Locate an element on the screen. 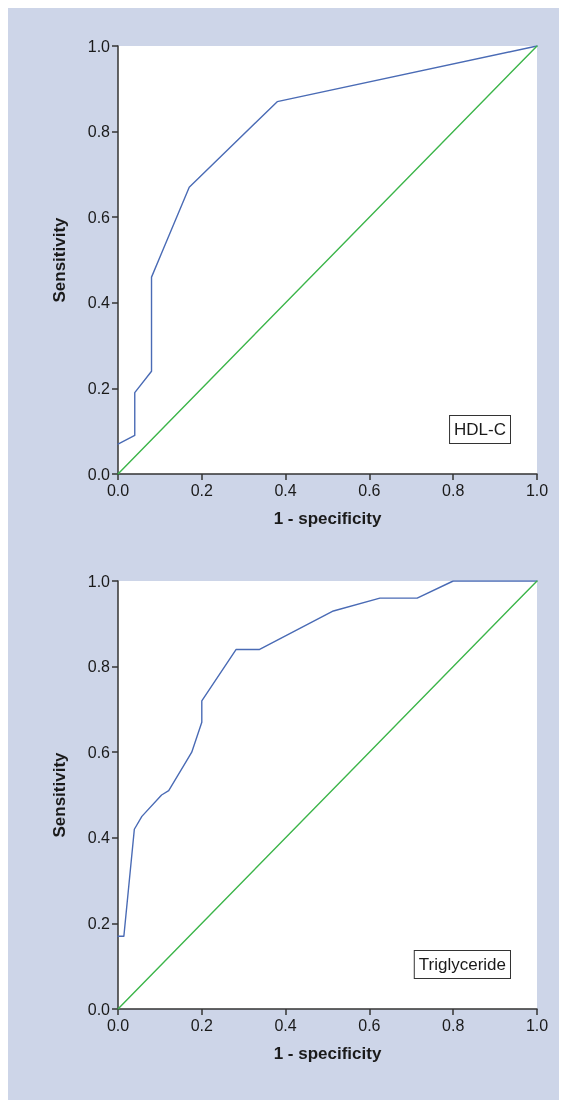 This screenshot has width=567, height=1100. annotation: Triglyceride is located at coordinates (462, 964).